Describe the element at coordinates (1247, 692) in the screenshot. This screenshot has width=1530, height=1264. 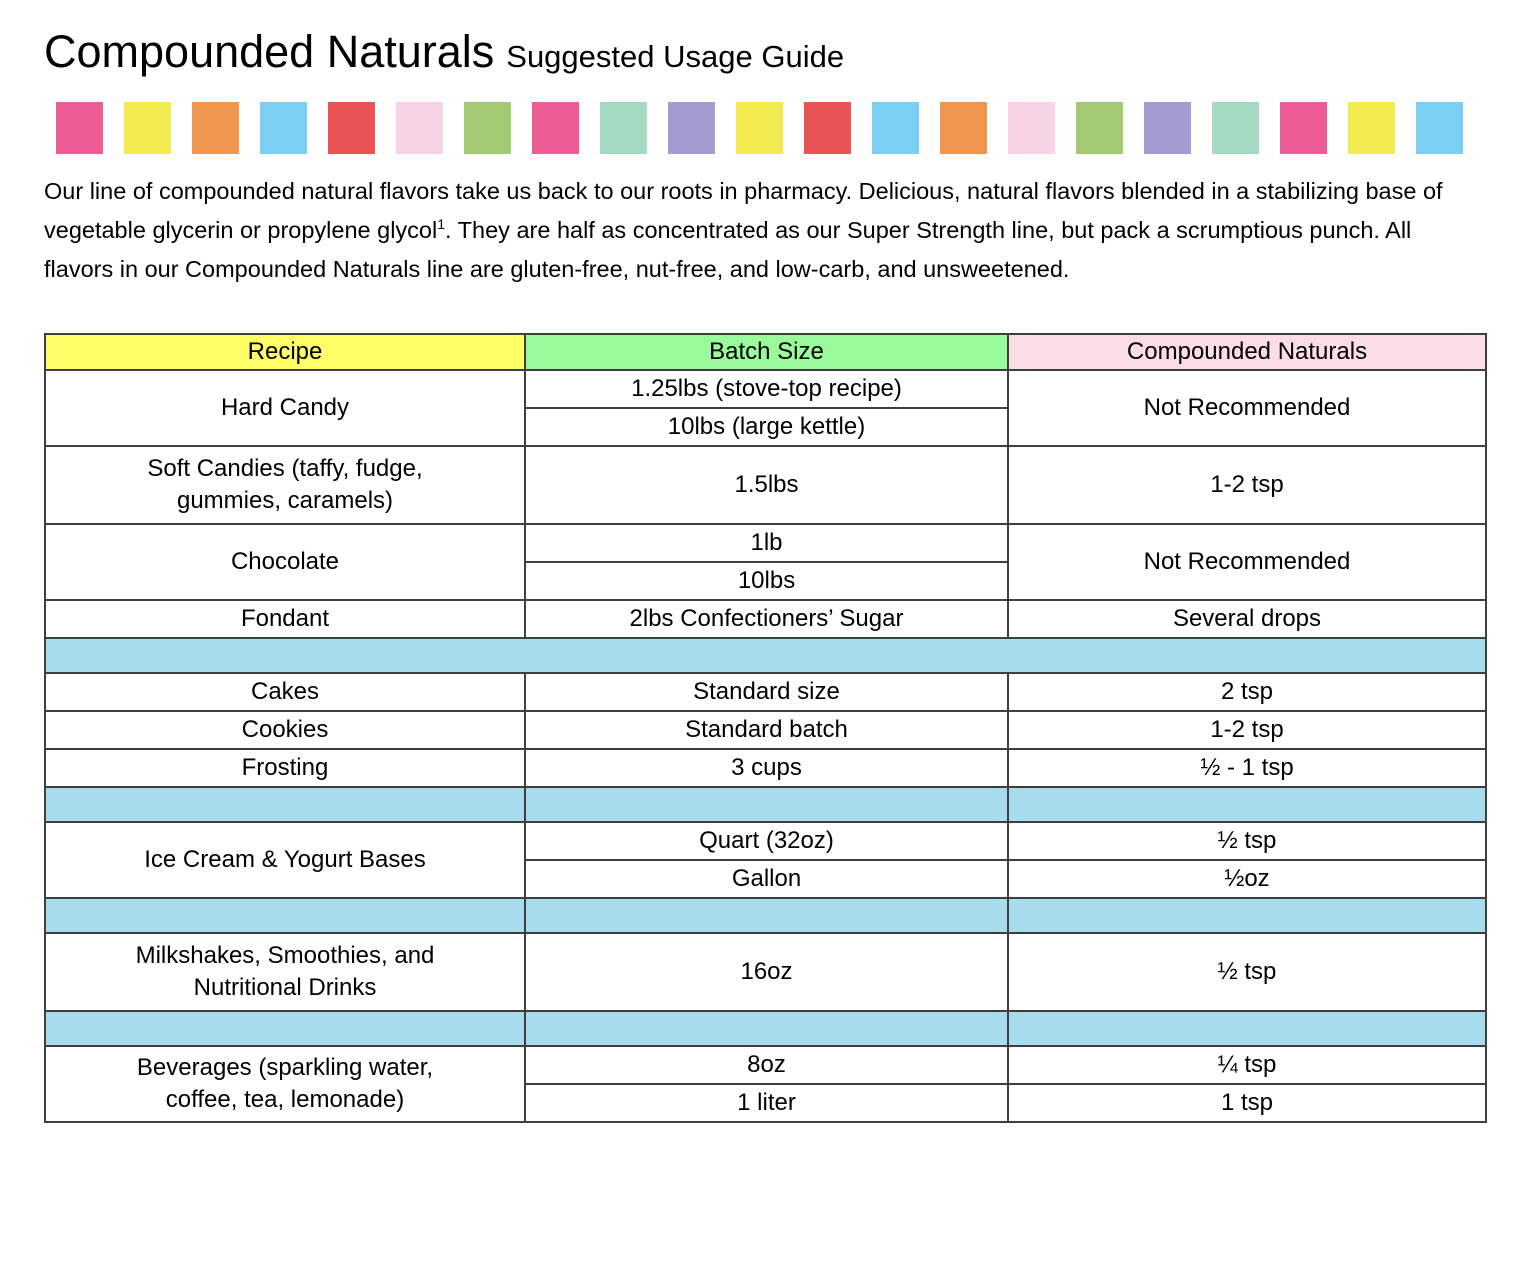
I see `cell-cakes-usage: 2 tsp` at that location.